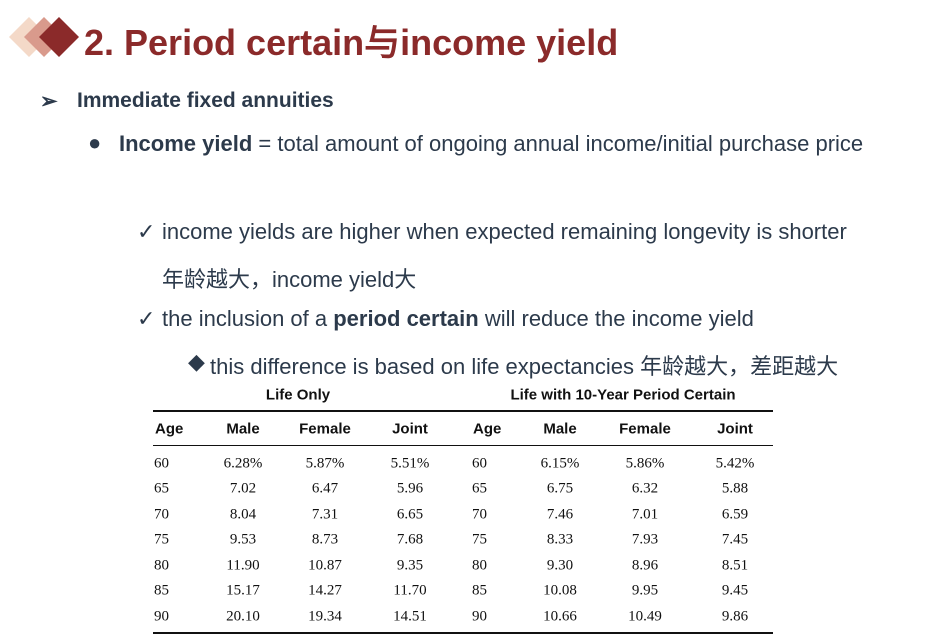 This screenshot has width=941, height=638. What do you see at coordinates (243, 590) in the screenshot?
I see `table-cell: 15.17` at bounding box center [243, 590].